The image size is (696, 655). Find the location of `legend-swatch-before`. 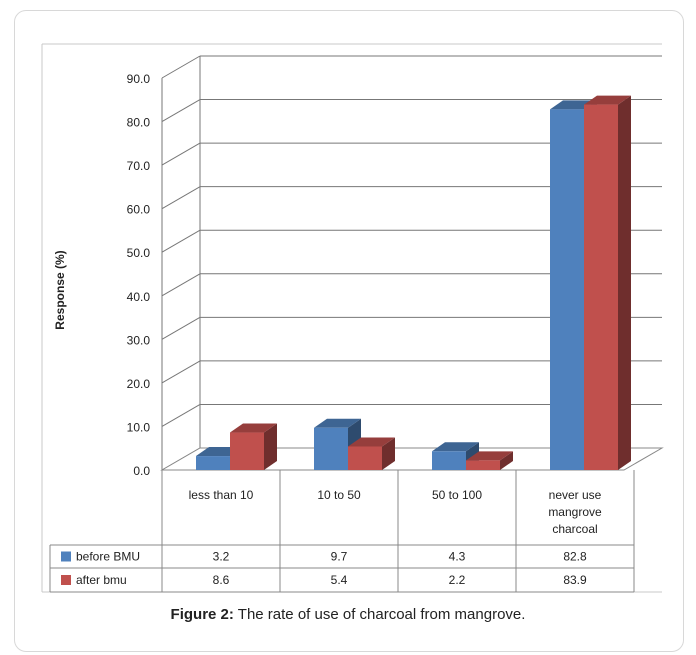

legend-swatch-before is located at coordinates (66, 556).